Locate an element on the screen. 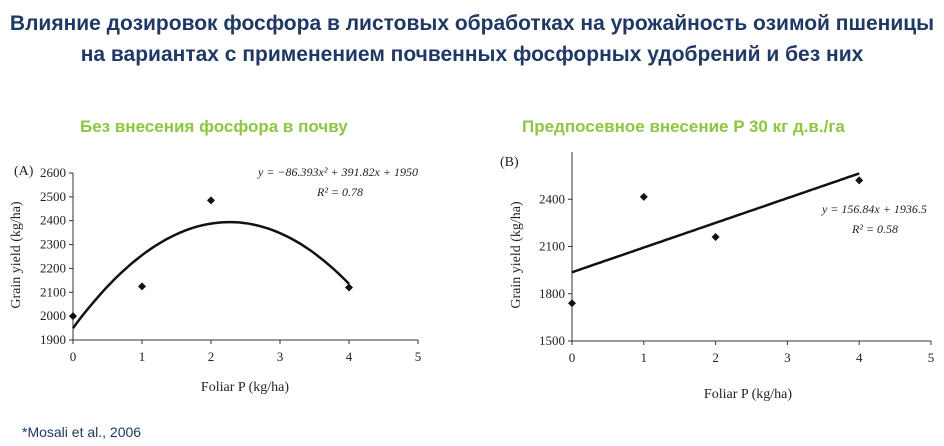 The image size is (944, 446). chart-b-trendline is located at coordinates (715, 223).